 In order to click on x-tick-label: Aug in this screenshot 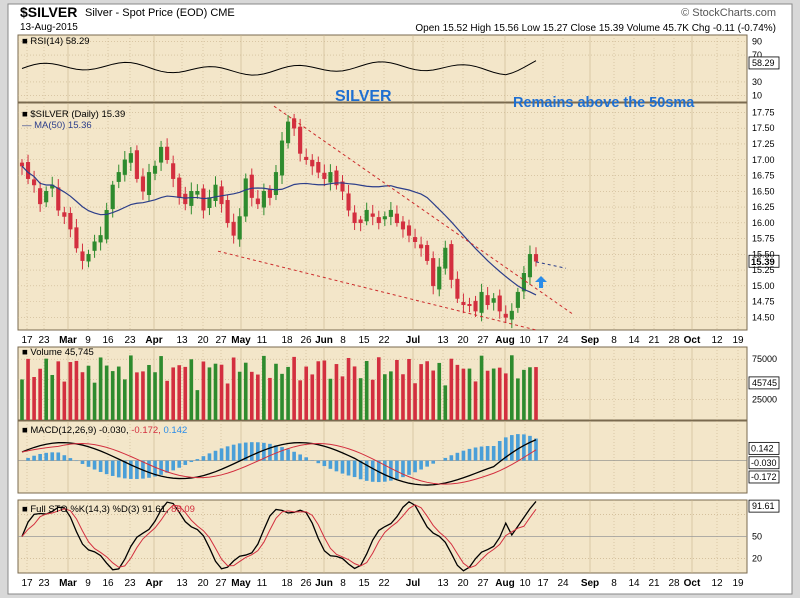, I will do `click(504, 340)`.